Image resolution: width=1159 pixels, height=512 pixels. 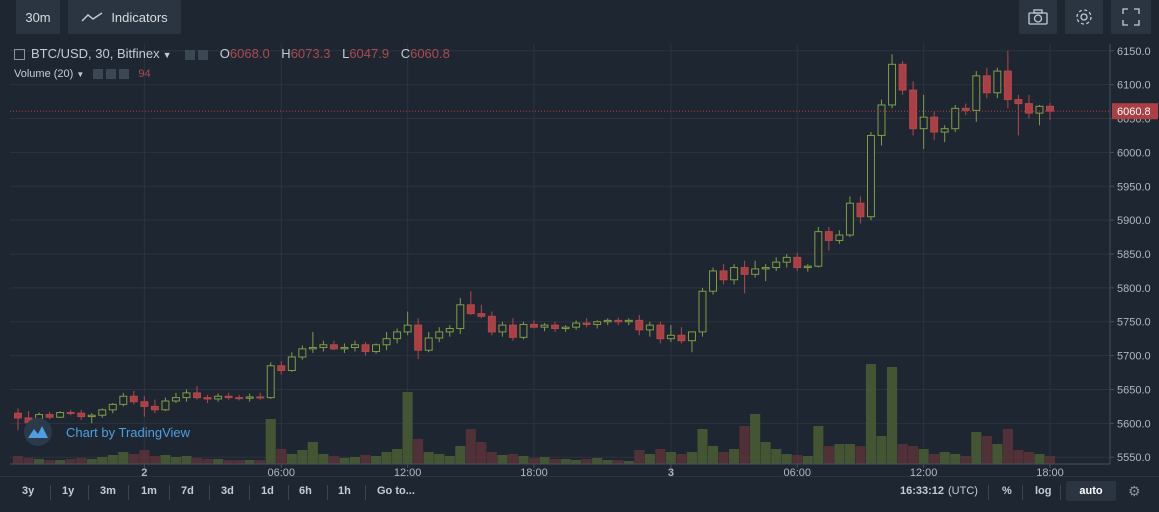 What do you see at coordinates (369, 53) in the screenshot?
I see `low-value: 6047.9` at bounding box center [369, 53].